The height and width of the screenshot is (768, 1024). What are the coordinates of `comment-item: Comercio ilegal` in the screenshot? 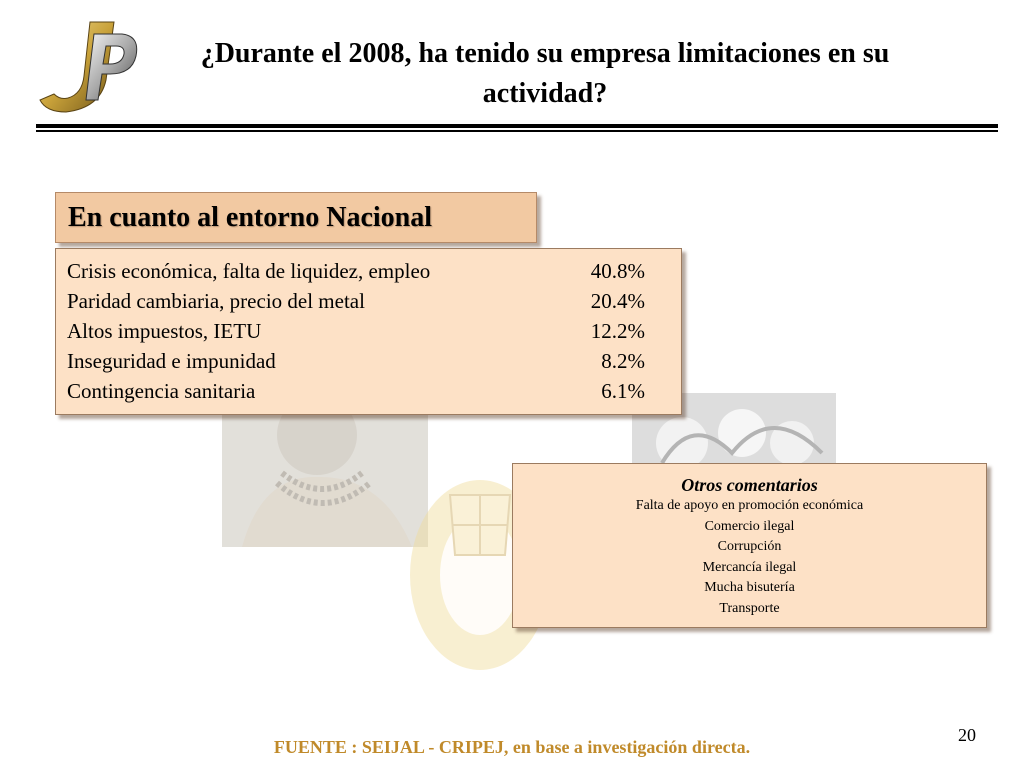 It's located at (749, 526).